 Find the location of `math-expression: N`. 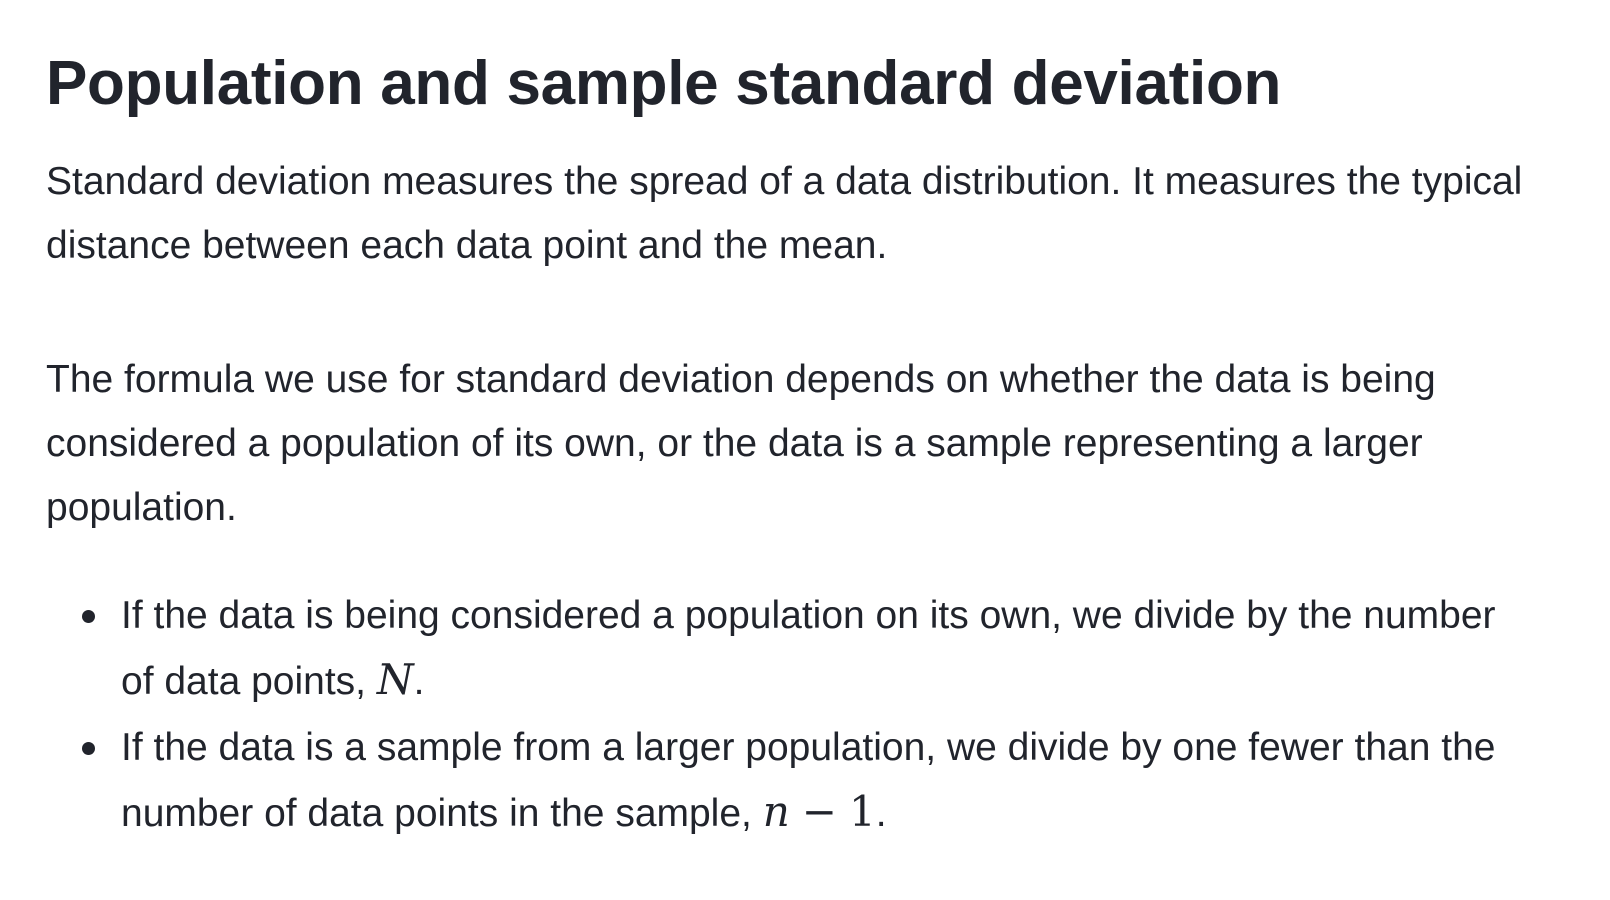

math-expression: N is located at coordinates (395, 679).